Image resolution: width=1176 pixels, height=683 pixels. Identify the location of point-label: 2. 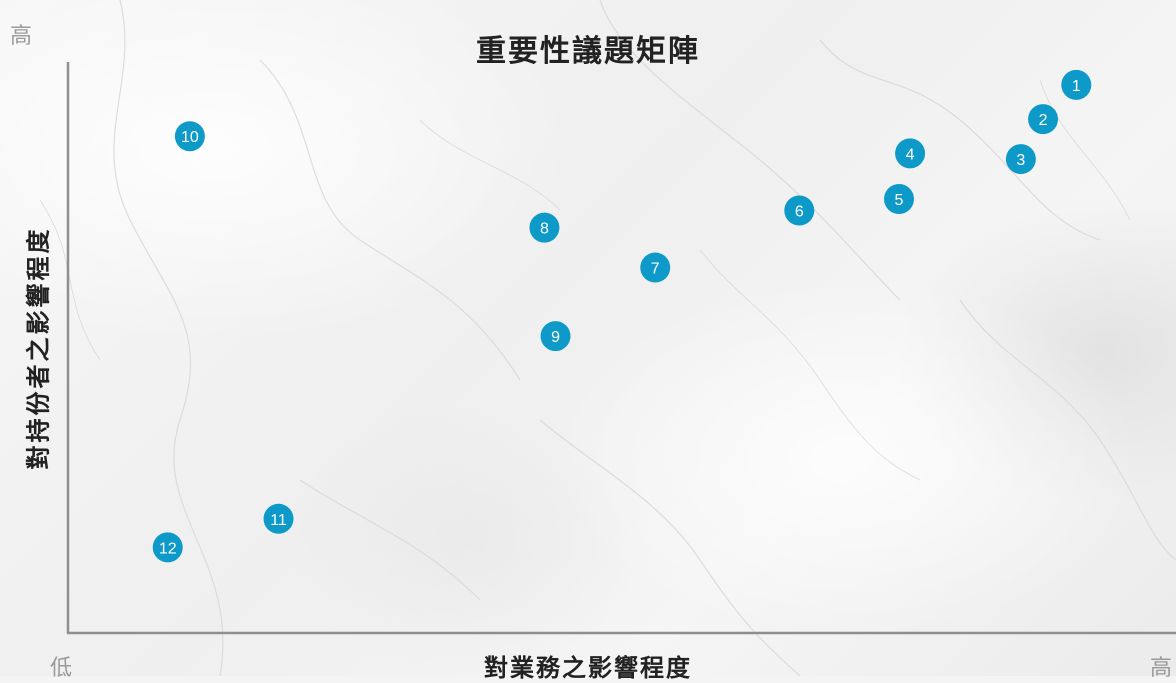
(1043, 120).